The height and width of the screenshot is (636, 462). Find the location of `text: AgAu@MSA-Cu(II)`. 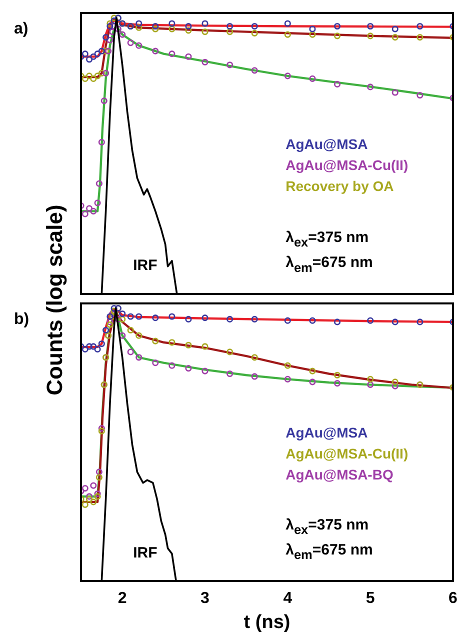

text: AgAu@MSA-Cu(II) is located at coordinates (347, 165).